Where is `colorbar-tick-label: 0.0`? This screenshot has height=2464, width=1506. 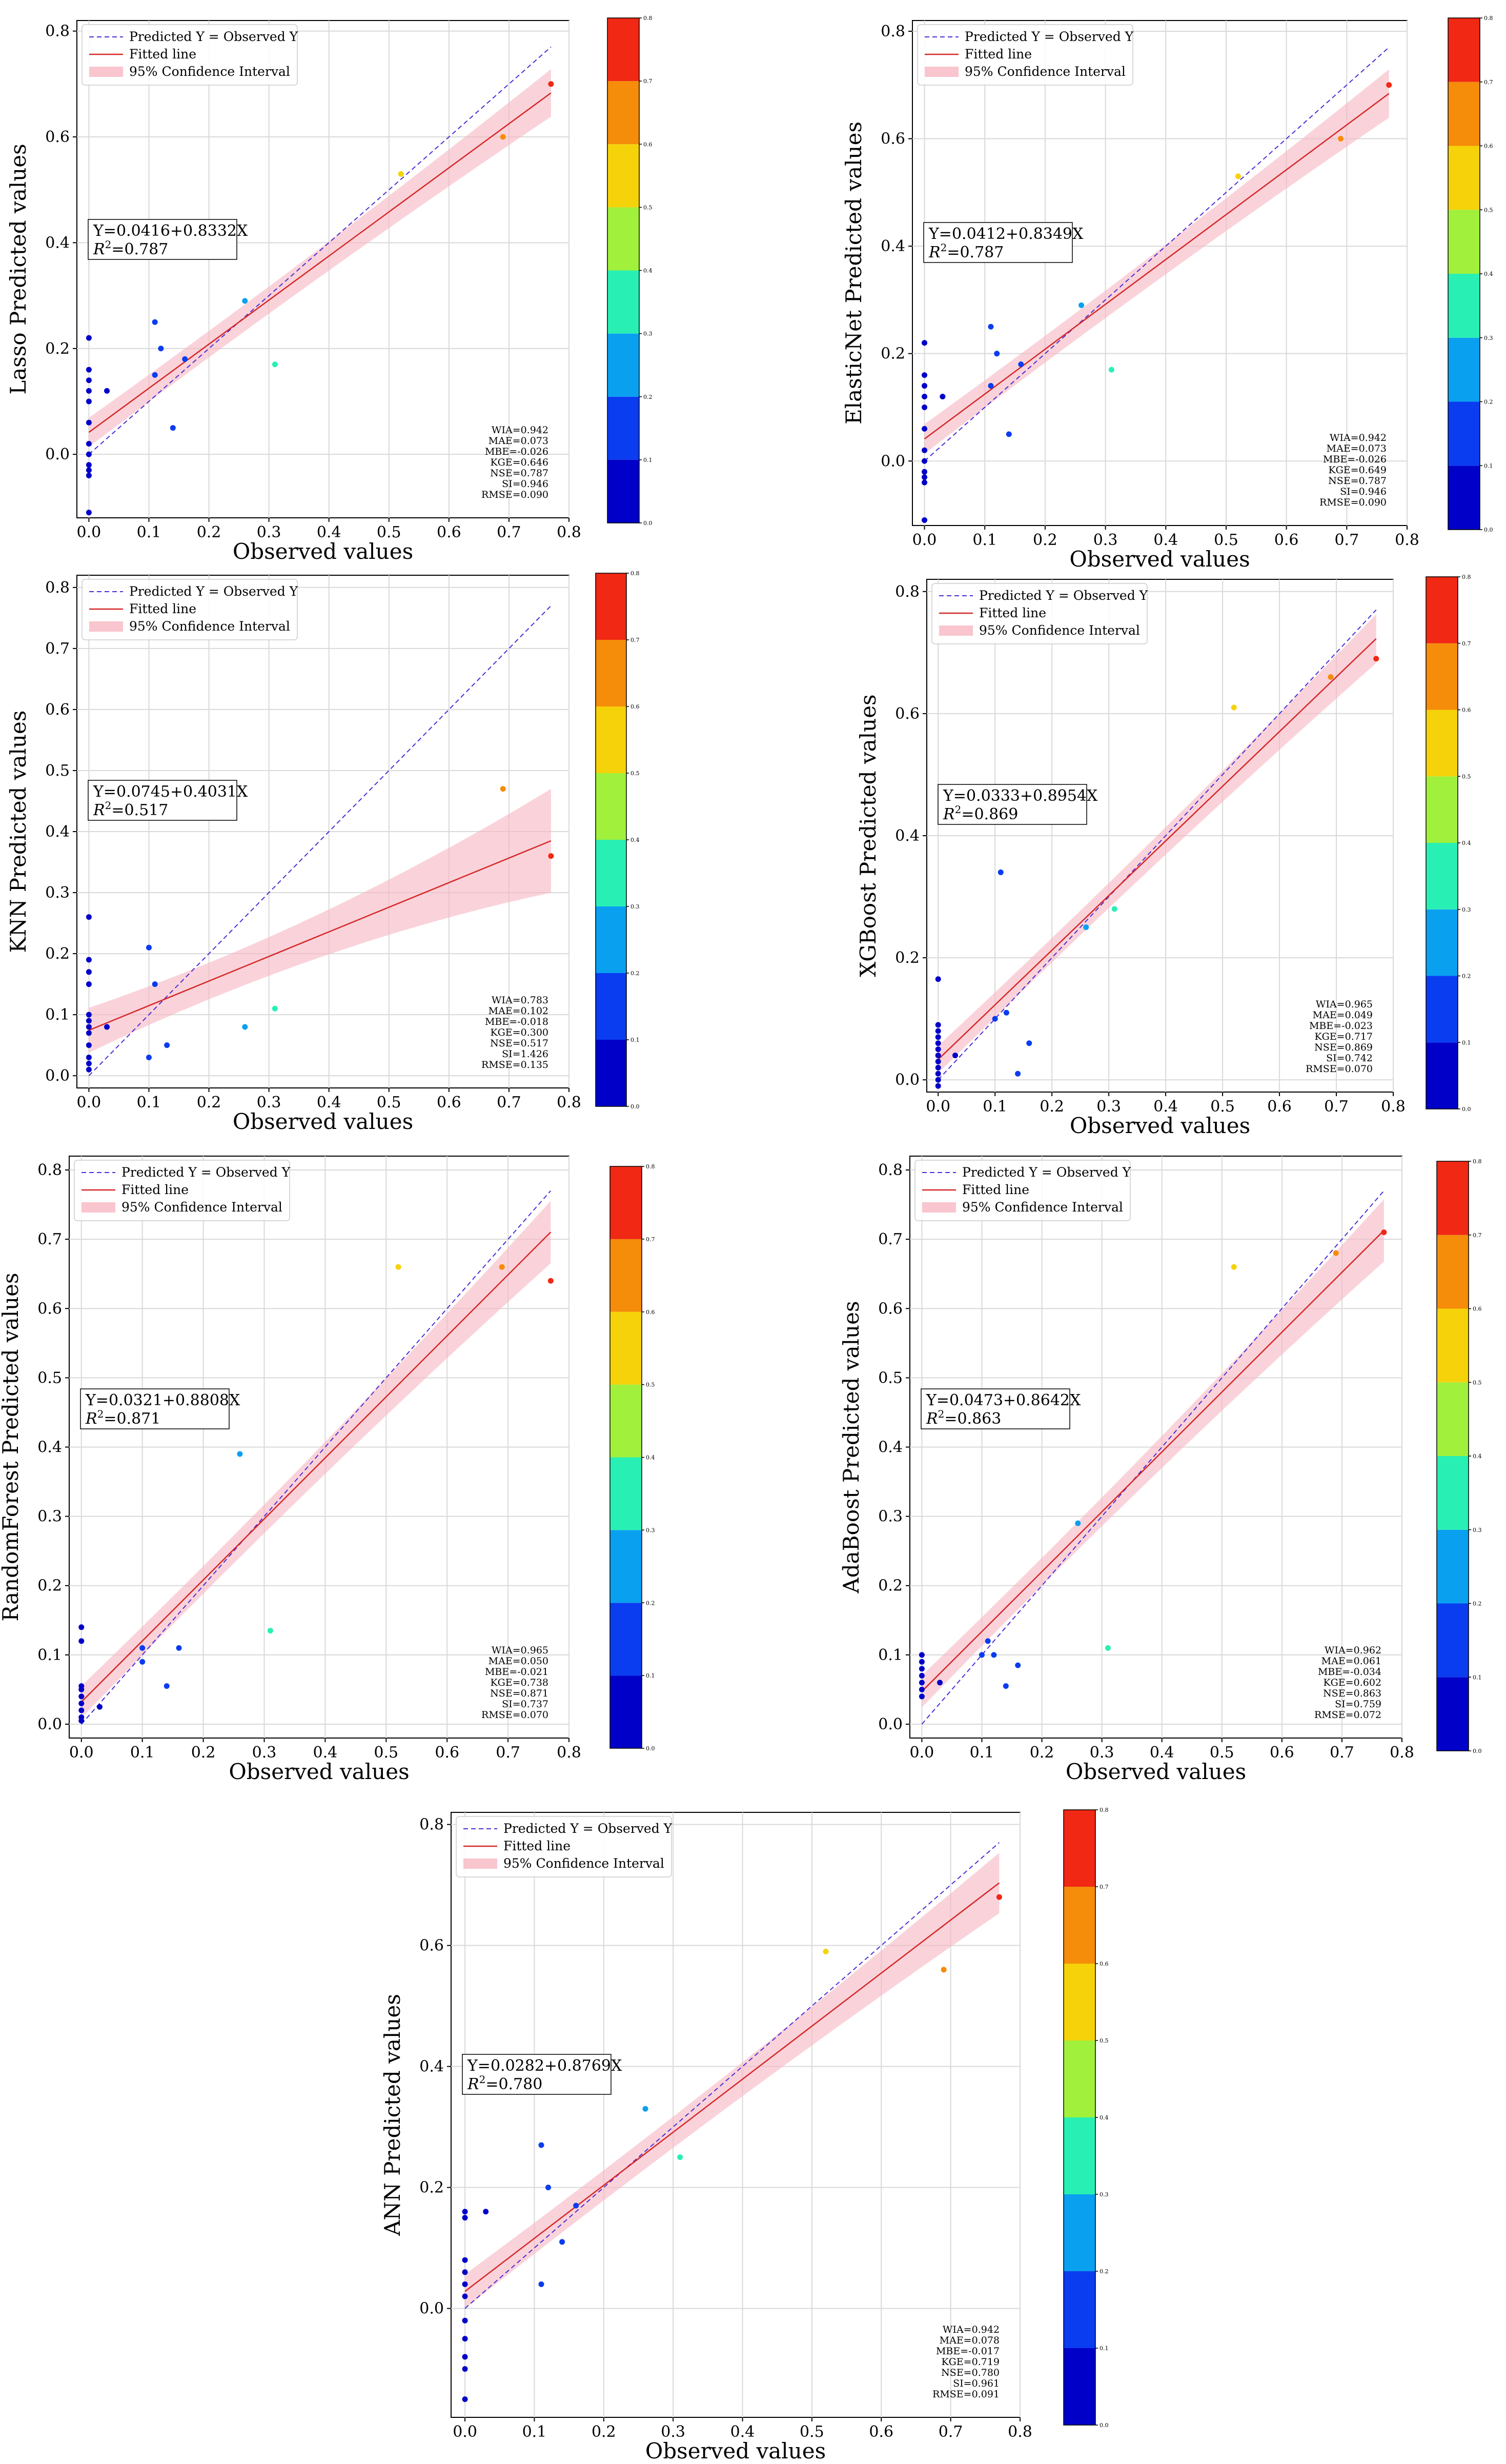 colorbar-tick-label: 0.0 is located at coordinates (635, 1106).